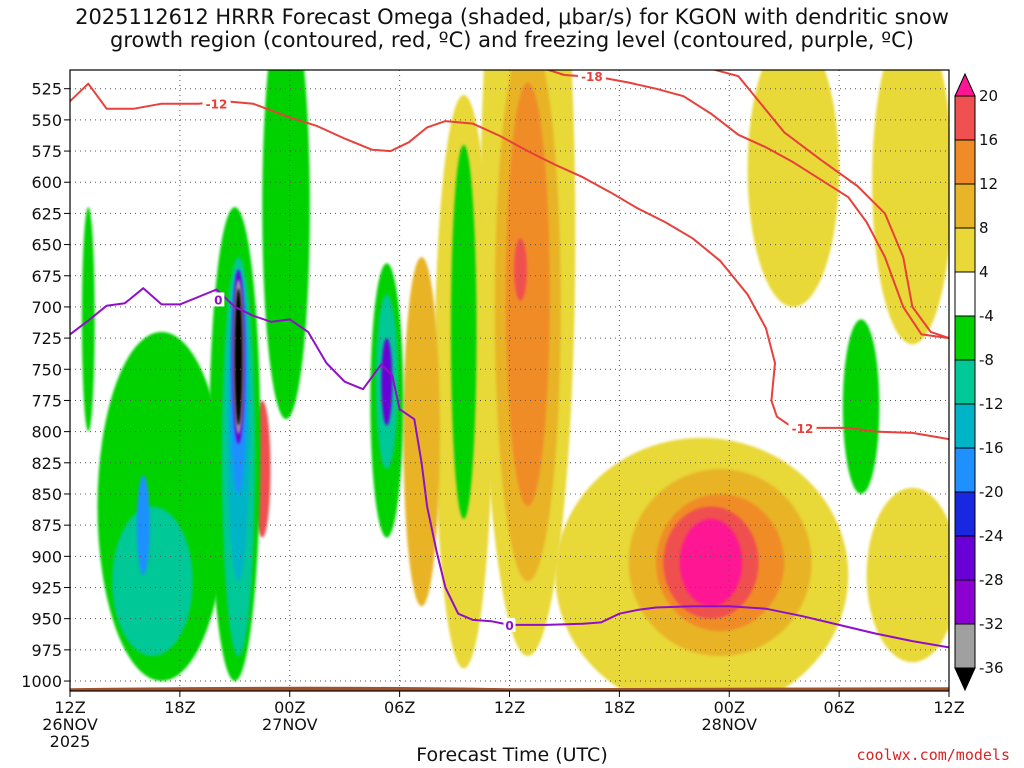 The width and height of the screenshot is (1024, 768). I want to click on x-tick-label-12-1: 27NOV, so click(290, 724).